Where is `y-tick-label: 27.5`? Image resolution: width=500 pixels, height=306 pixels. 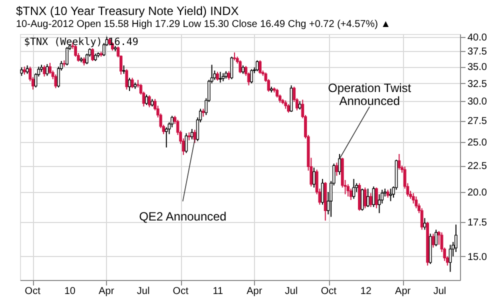
y-tick-label: 27.5 is located at coordinates (478, 122).